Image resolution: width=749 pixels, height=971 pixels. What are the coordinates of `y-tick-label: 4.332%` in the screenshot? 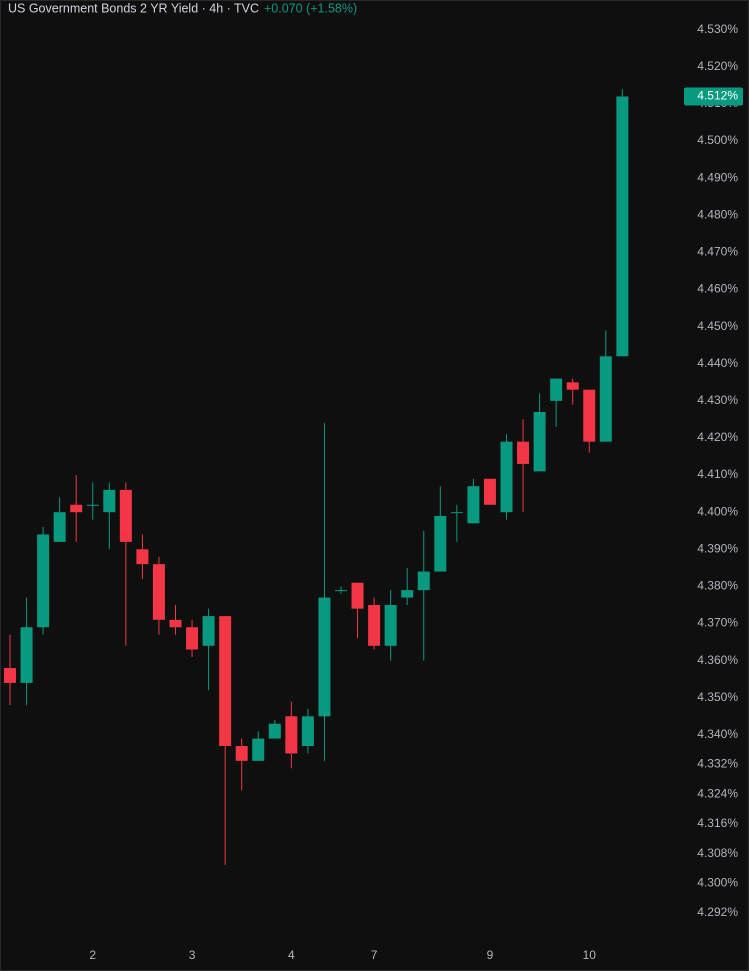 It's located at (717, 764).